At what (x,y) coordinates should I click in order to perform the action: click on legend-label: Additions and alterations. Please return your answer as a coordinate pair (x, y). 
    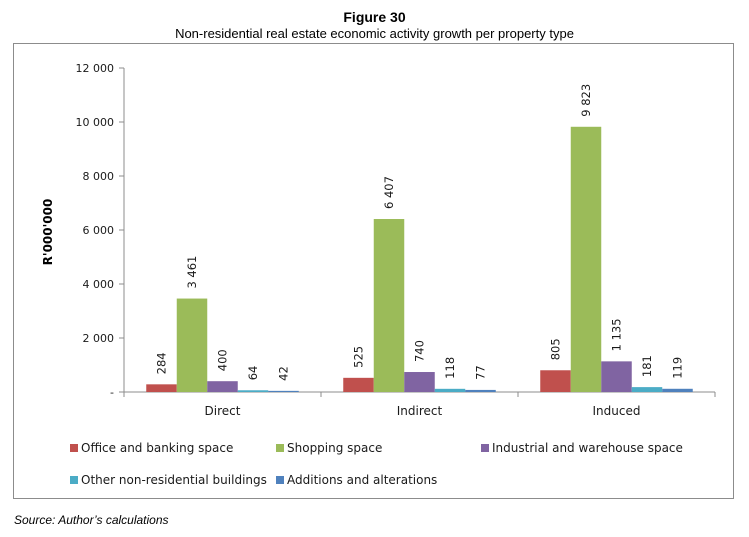
    Looking at the image, I should click on (362, 480).